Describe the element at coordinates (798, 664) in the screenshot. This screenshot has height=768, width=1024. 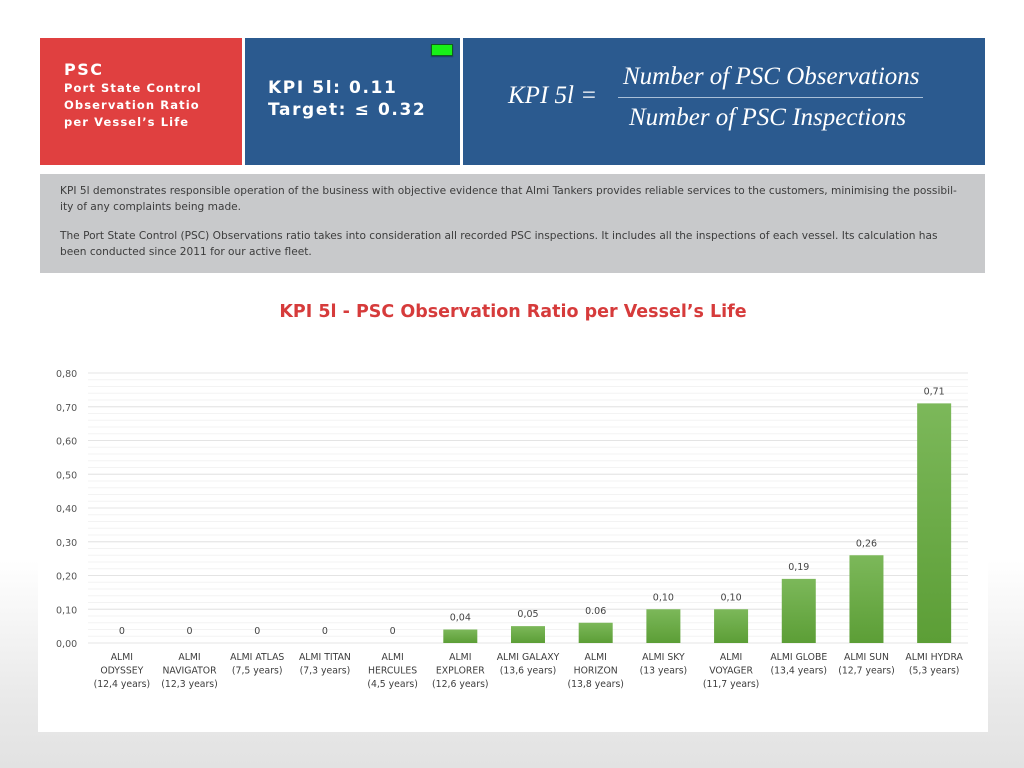
I see `x-tick-label: ALMI GLOBE (13,4 years)` at that location.